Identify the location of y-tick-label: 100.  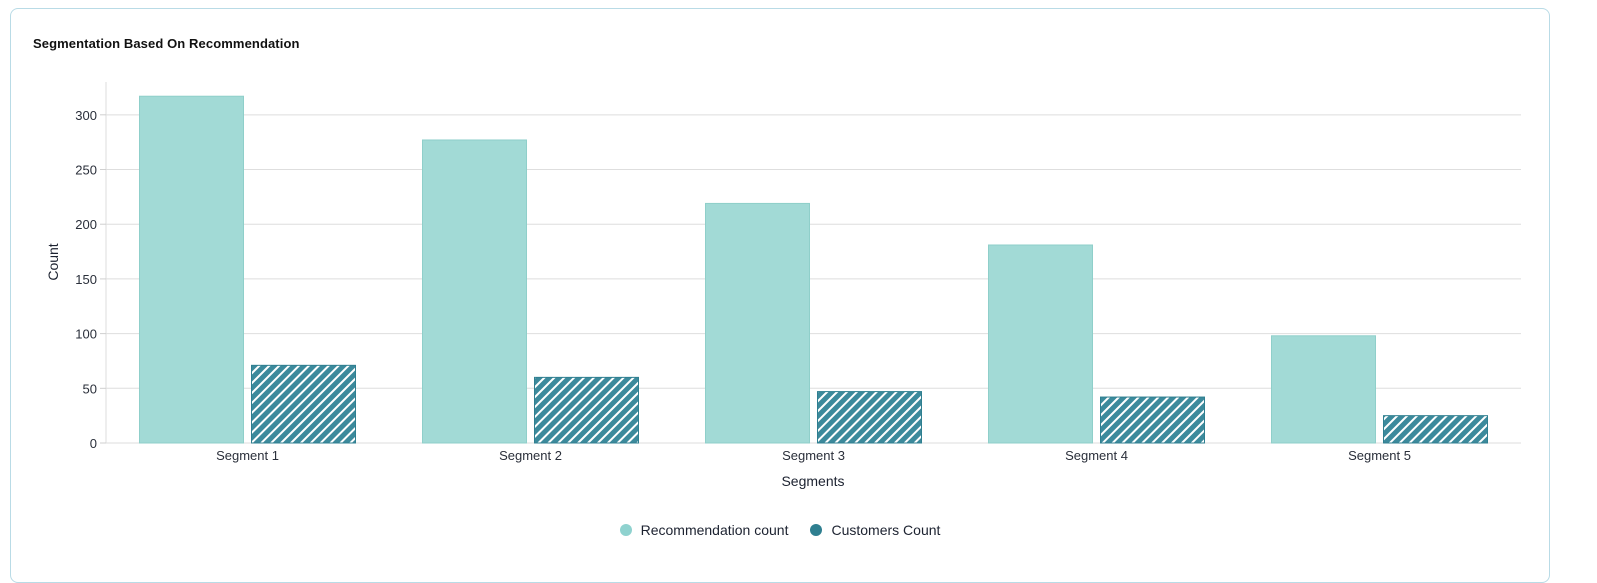
(86, 334).